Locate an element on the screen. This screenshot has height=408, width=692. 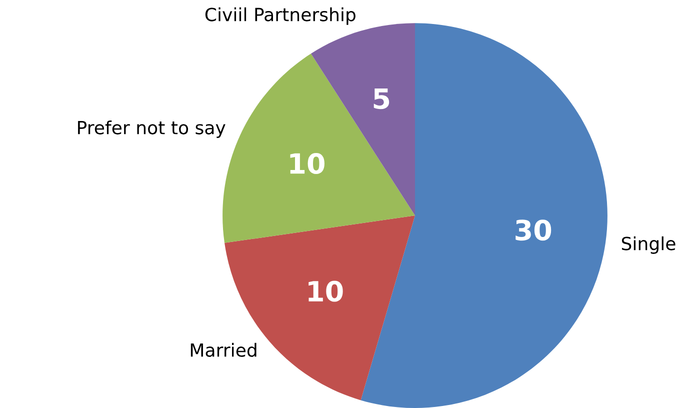
slice-label: Prefer not to say is located at coordinates (152, 129).